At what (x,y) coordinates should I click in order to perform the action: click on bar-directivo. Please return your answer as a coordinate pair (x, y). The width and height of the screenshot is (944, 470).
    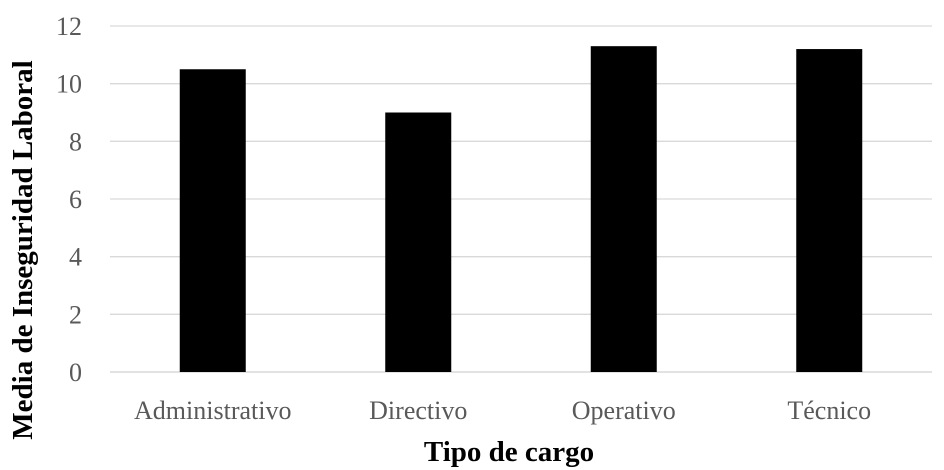
    Looking at the image, I should click on (418, 242).